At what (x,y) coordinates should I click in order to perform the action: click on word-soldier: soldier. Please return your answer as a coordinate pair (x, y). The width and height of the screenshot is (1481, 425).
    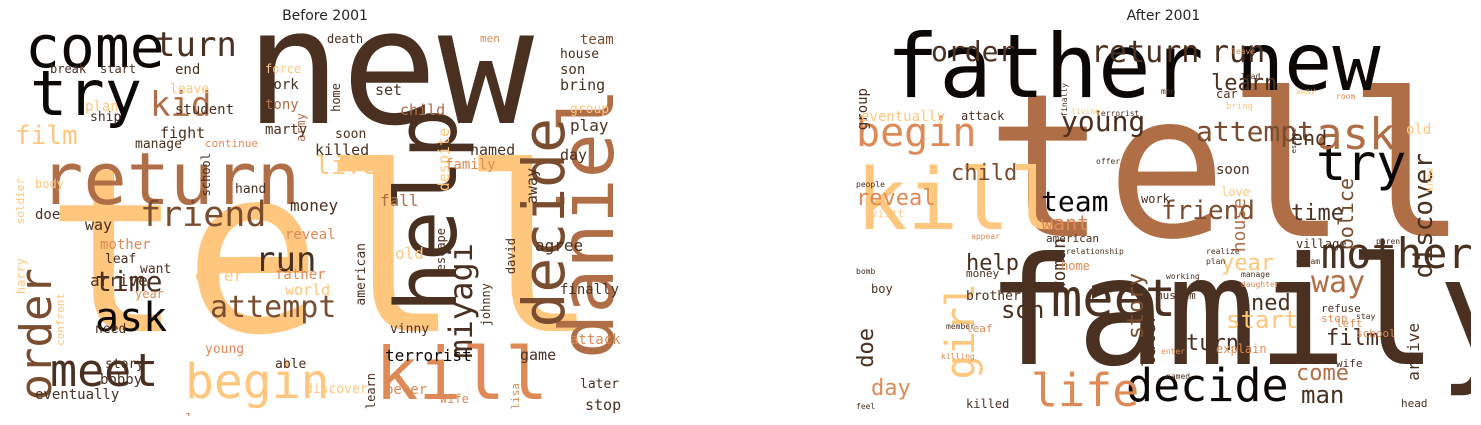
    Looking at the image, I should click on (21, 201).